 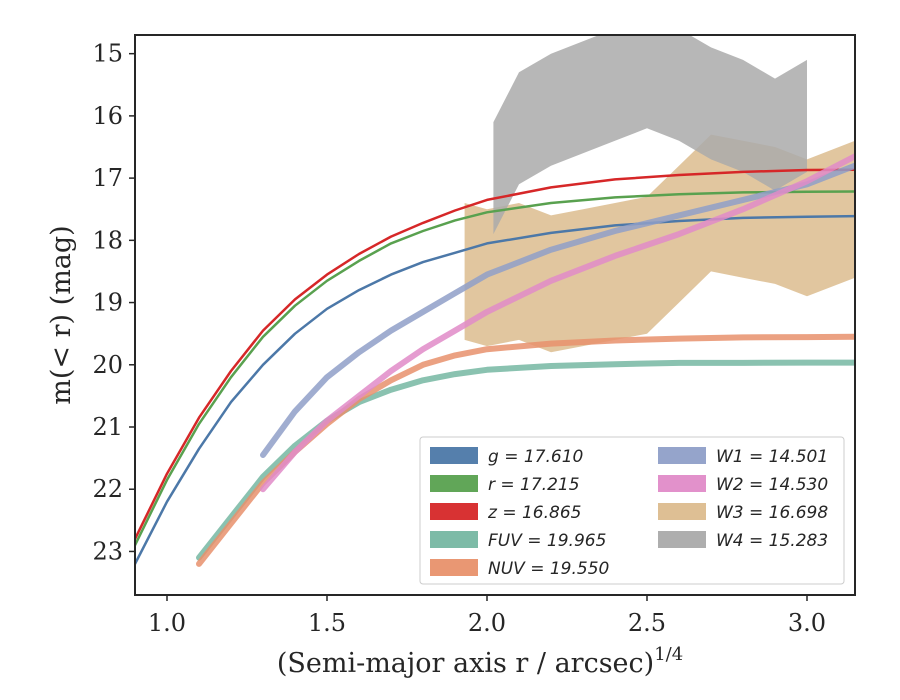 I want to click on y-tick-label: 21, so click(x=107, y=427).